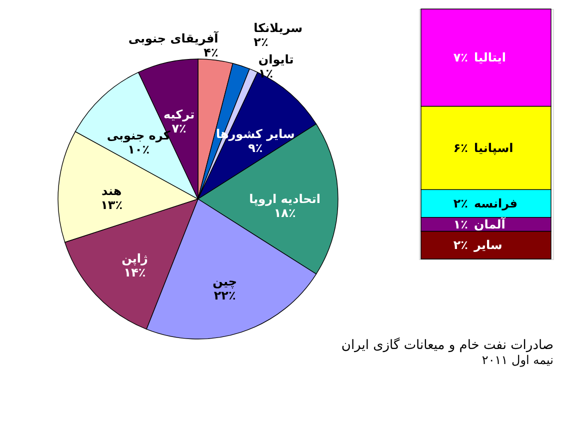  I want to click on series-label: آلمان, so click(490, 224).